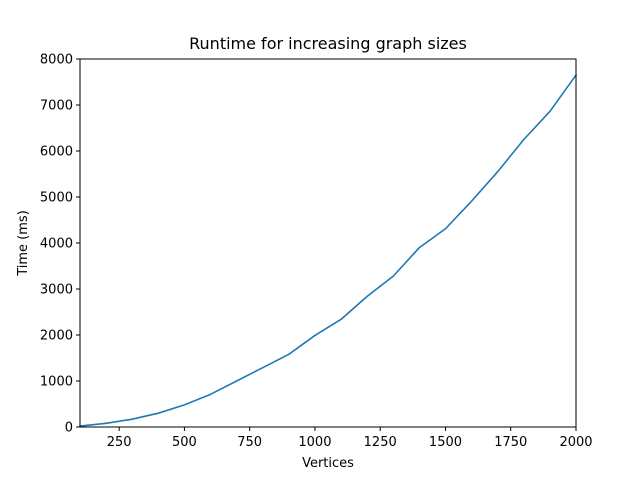  I want to click on y-tick-label: 5000, so click(56, 198).